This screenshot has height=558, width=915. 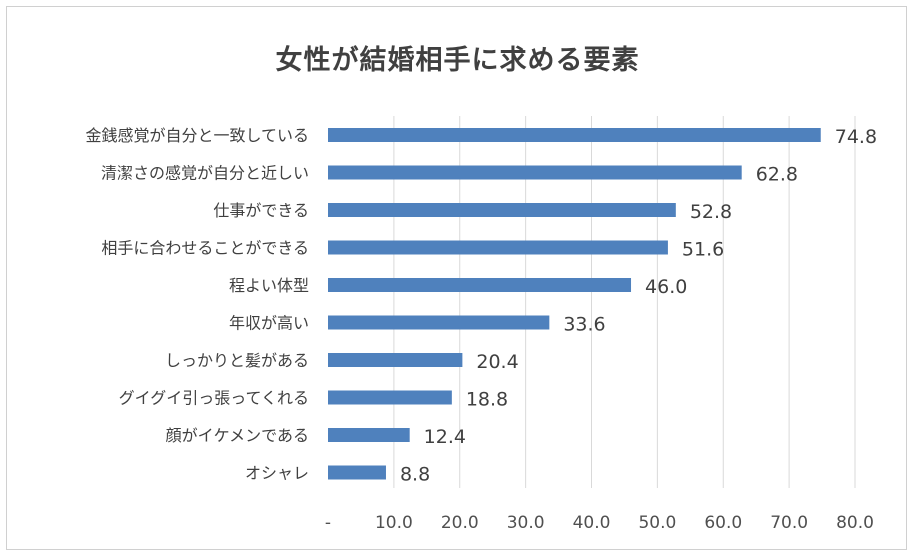 I want to click on category-label: 程よい体型, so click(x=269, y=285).